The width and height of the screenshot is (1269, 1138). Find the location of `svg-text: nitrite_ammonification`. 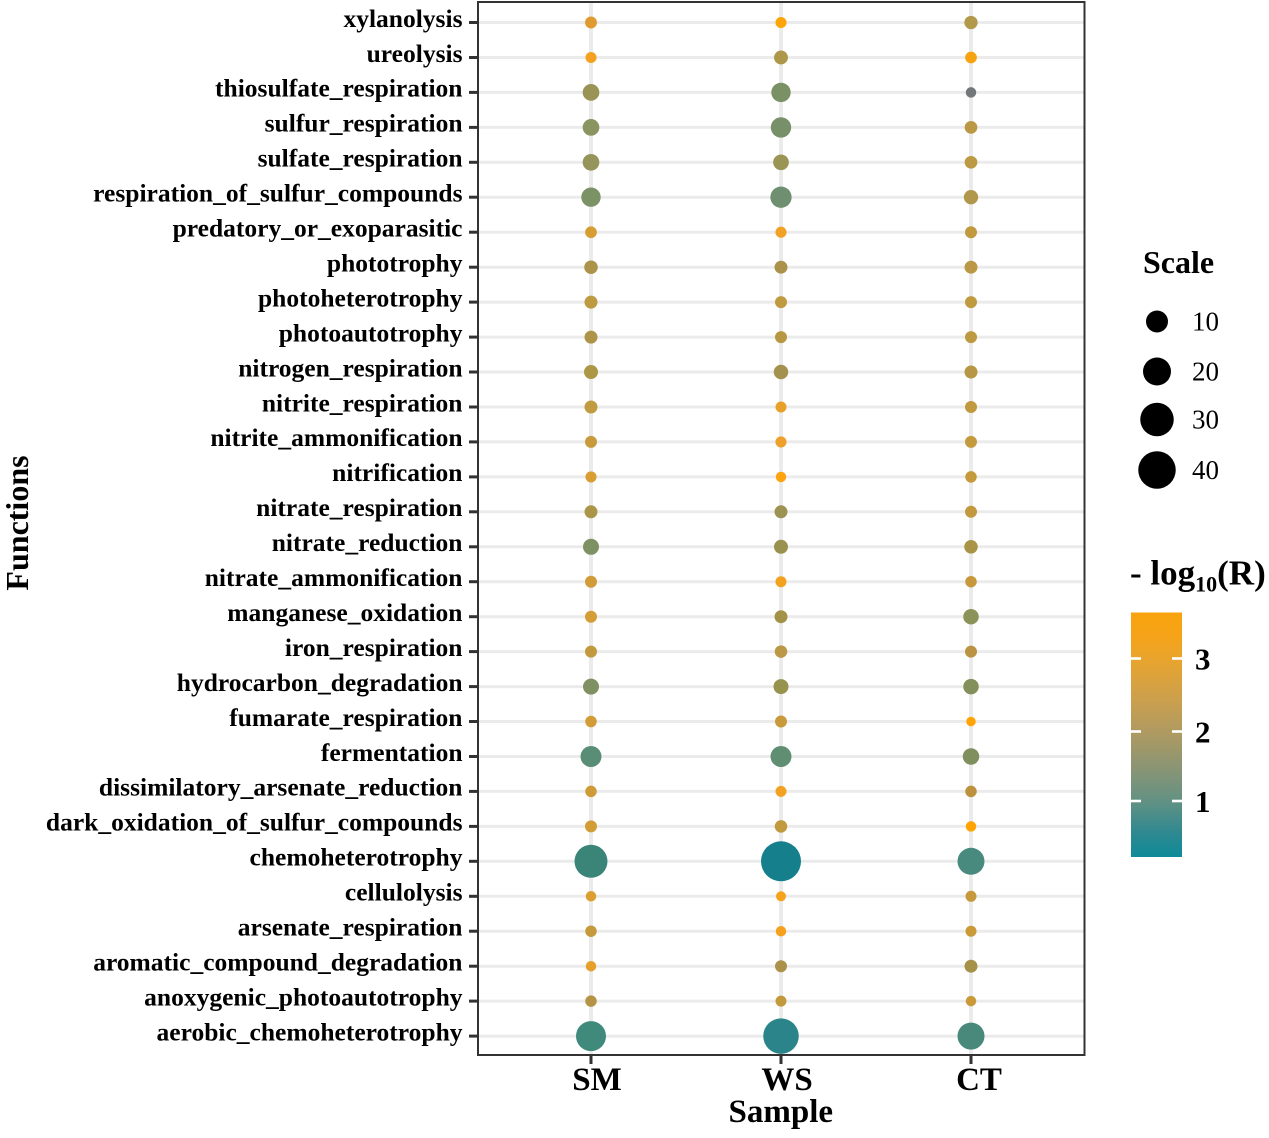

svg-text: nitrite_ammonification is located at coordinates (336, 437).